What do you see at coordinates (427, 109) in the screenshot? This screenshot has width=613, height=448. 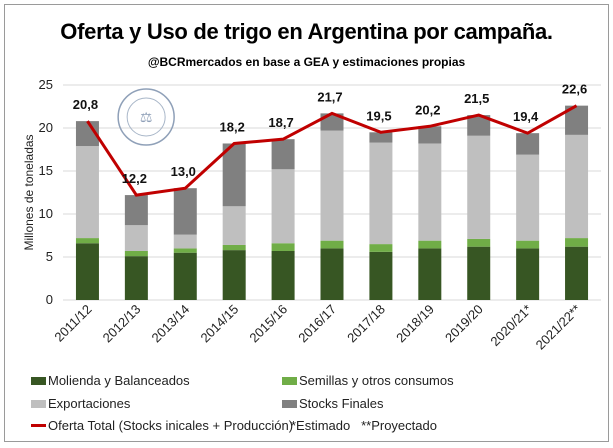 I see `data-label: 20,2` at bounding box center [427, 109].